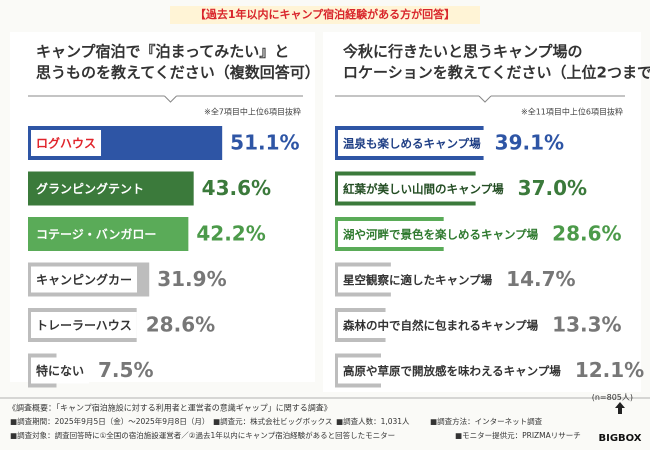 This screenshot has width=650, height=450. What do you see at coordinates (552, 188) in the screenshot?
I see `value-label: 37.0%` at bounding box center [552, 188].